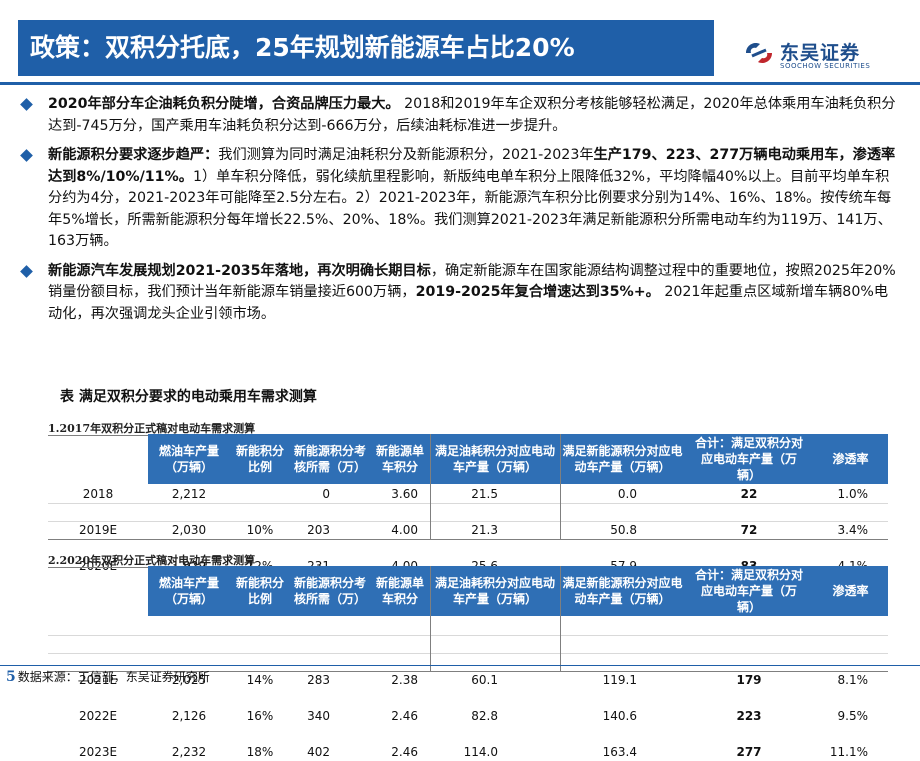 This screenshot has height=761, width=920. Describe the element at coordinates (468, 680) in the screenshot. I see `table-row: 2021E 2,025 14% 283 2.38 60.1 119.1 179 8.1%` at that location.